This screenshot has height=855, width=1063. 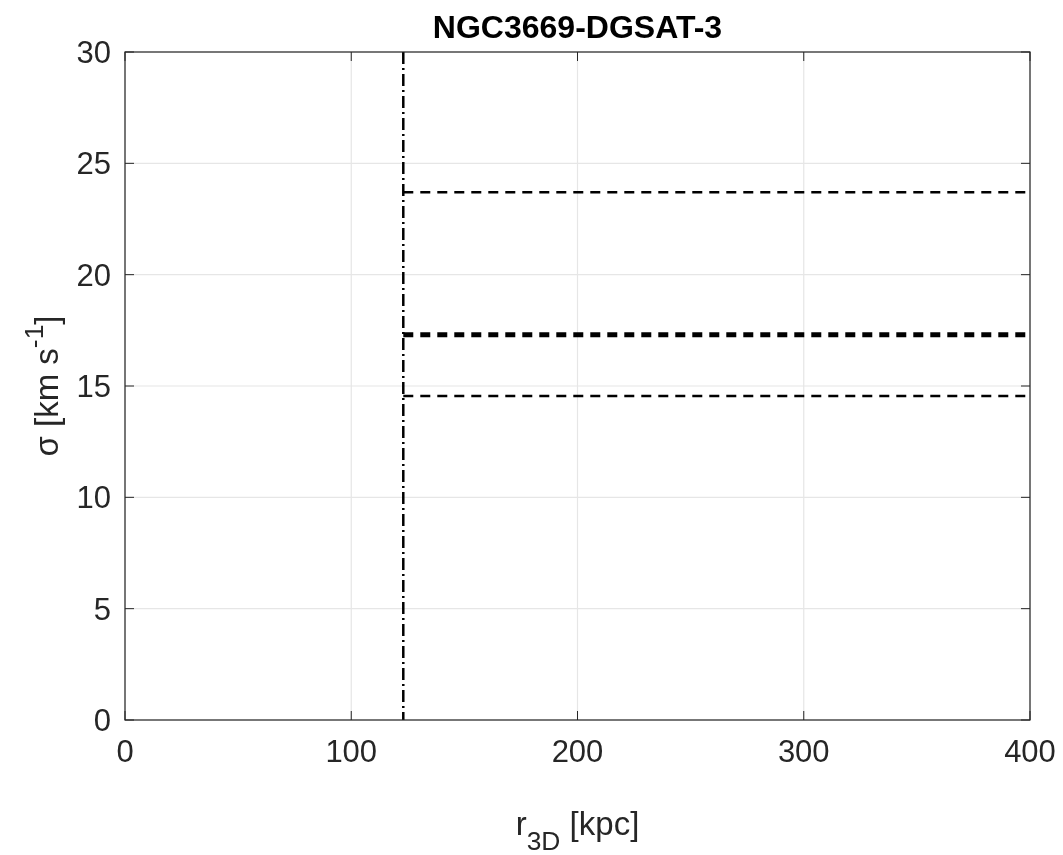 What do you see at coordinates (102, 609) in the screenshot?
I see `y-tick-label: 5` at bounding box center [102, 609].